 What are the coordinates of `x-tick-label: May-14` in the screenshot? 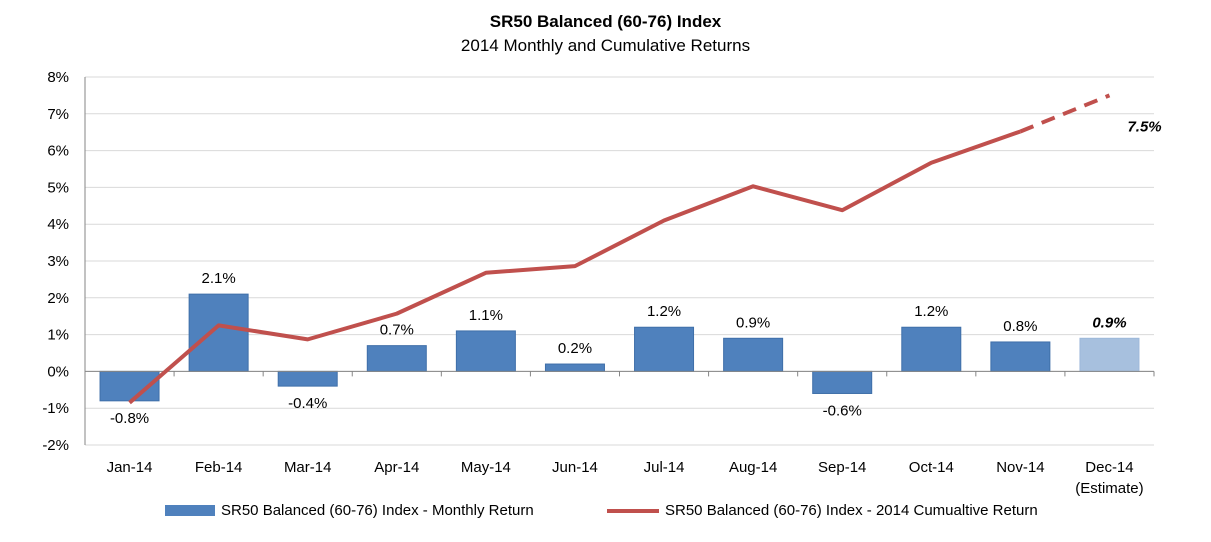 It's located at (486, 467).